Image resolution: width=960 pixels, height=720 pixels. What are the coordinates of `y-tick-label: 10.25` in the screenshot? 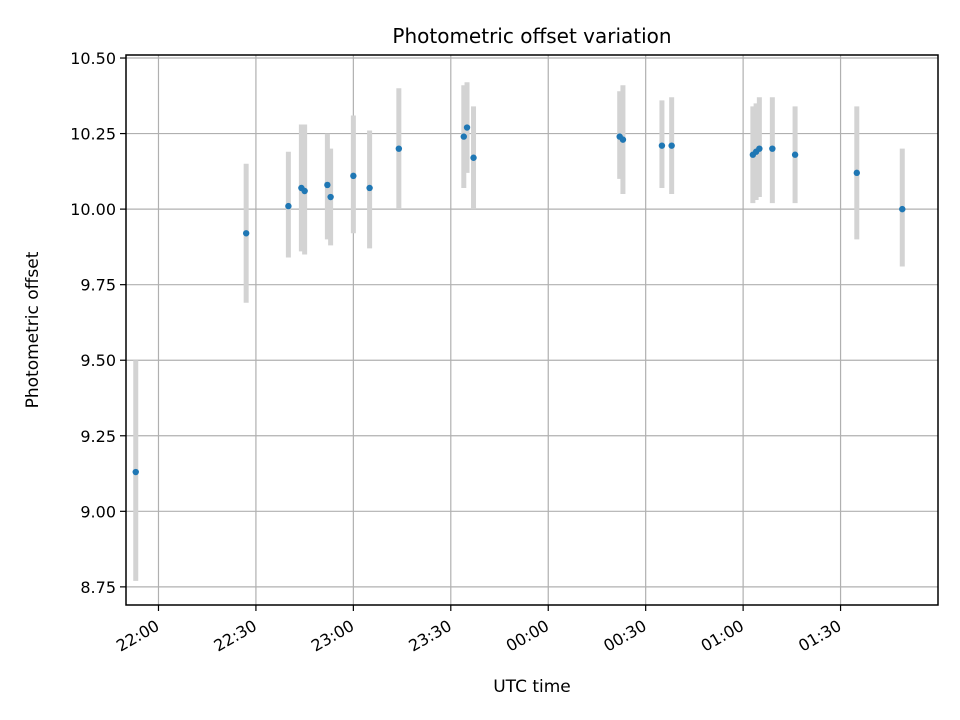 It's located at (93, 134).